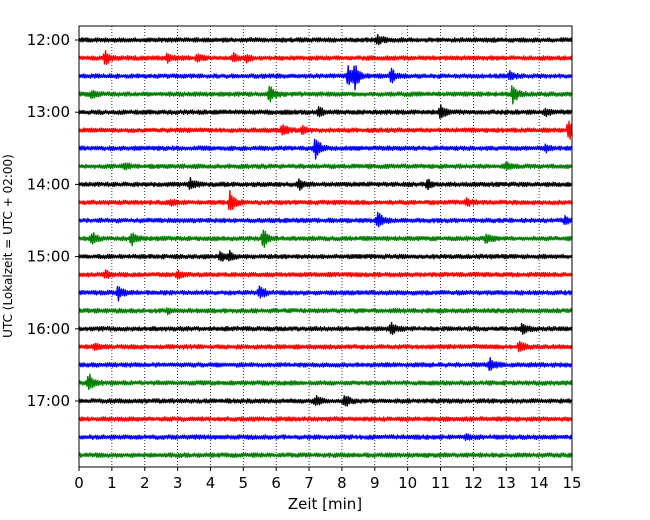  I want to click on x-tick-label: 14, so click(539, 483).